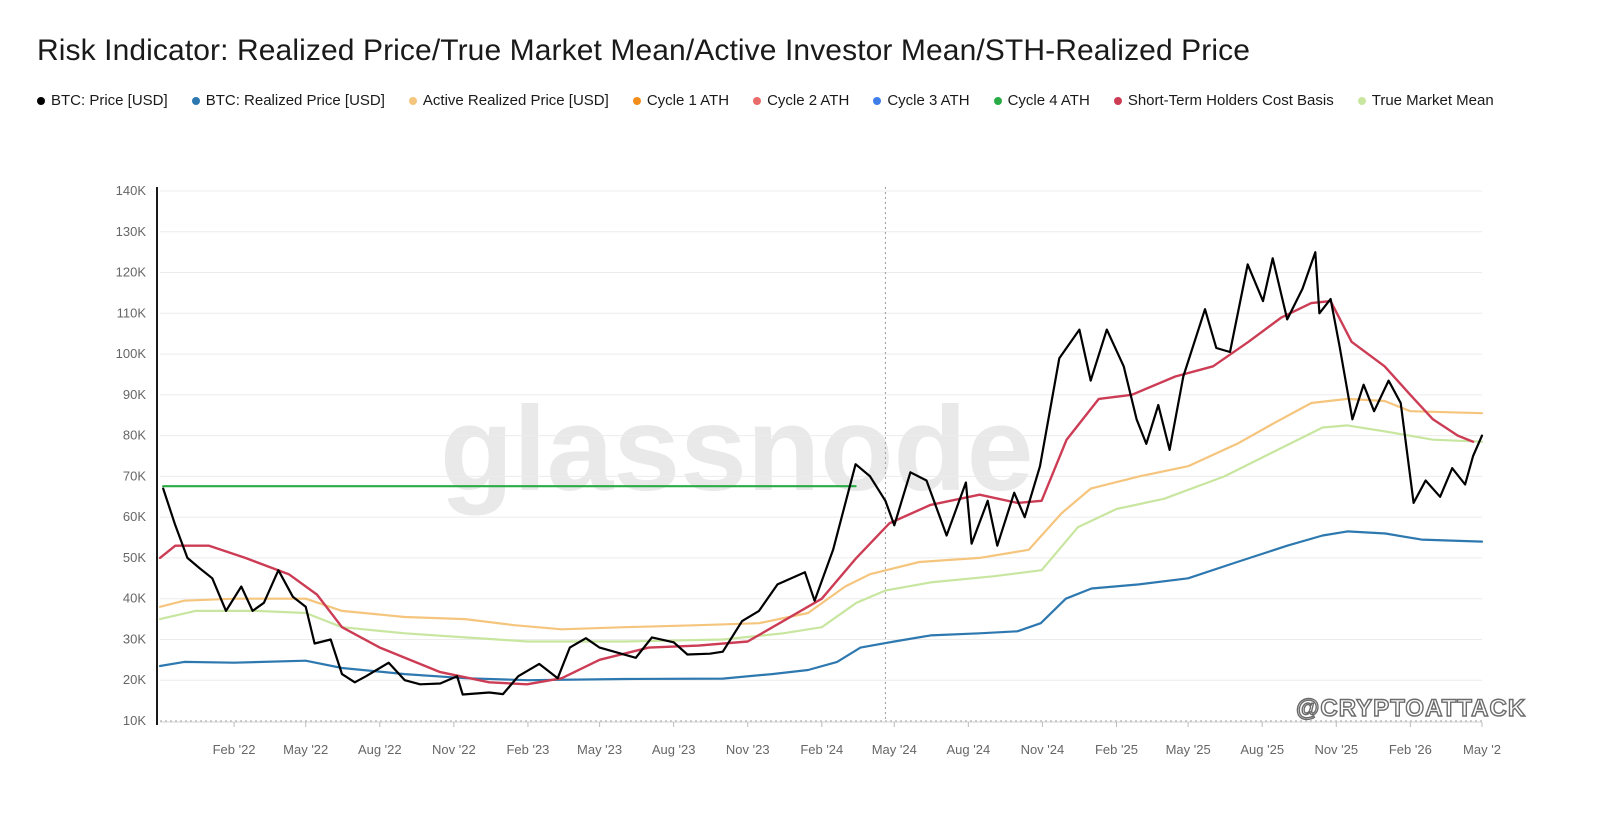  I want to click on x-tick-label: Feb '22, so click(234, 749).